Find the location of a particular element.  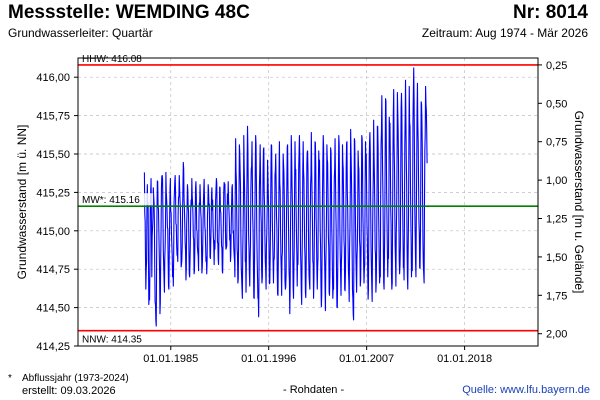

y-tick-label: 415,00 is located at coordinates (53, 232).